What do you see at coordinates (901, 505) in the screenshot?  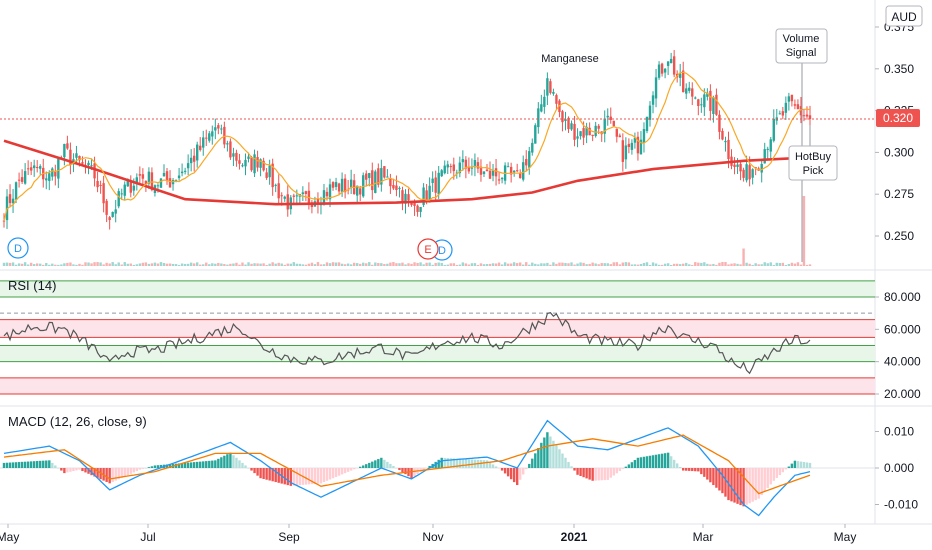 I see `macd-tick-label: -0.010` at bounding box center [901, 505].